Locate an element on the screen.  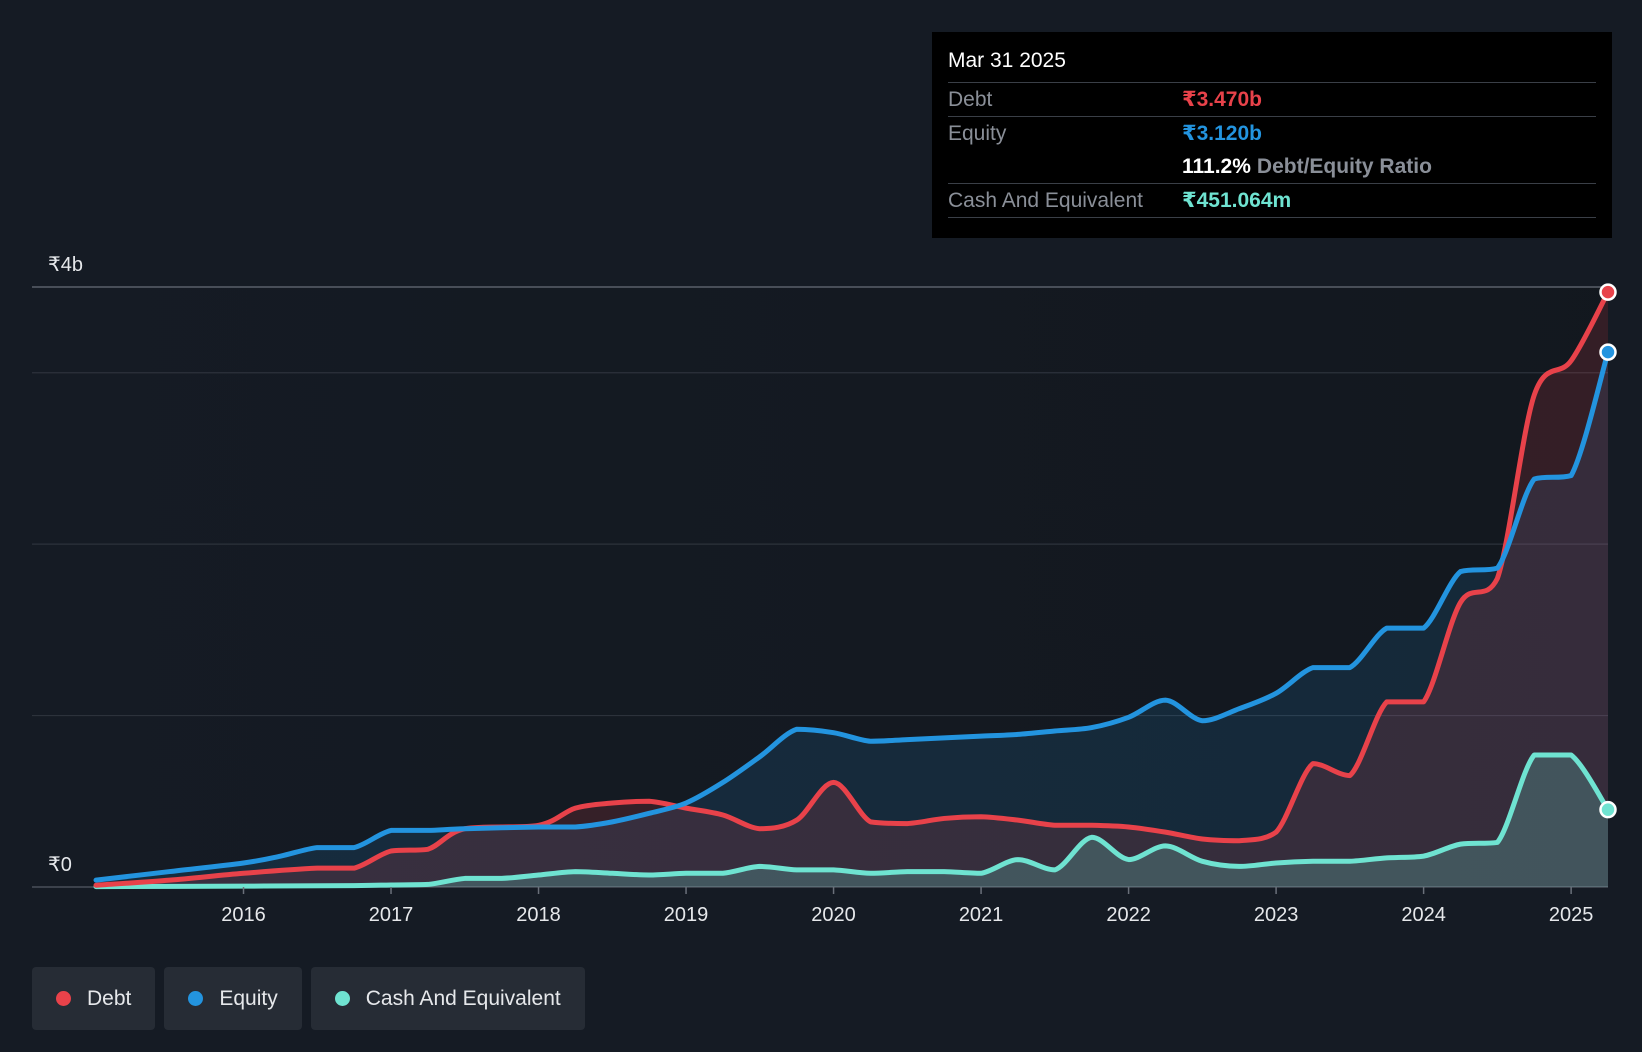
legend-item-debt: Debt is located at coordinates (94, 998).